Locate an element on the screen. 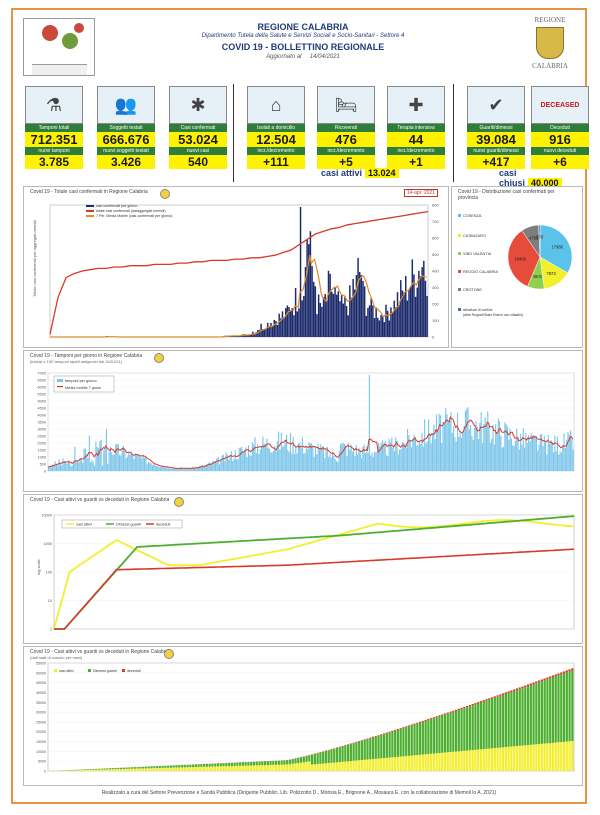 Image resolution: width=600 pixels, height=815 pixels. legend-swatch is located at coordinates (90, 206).